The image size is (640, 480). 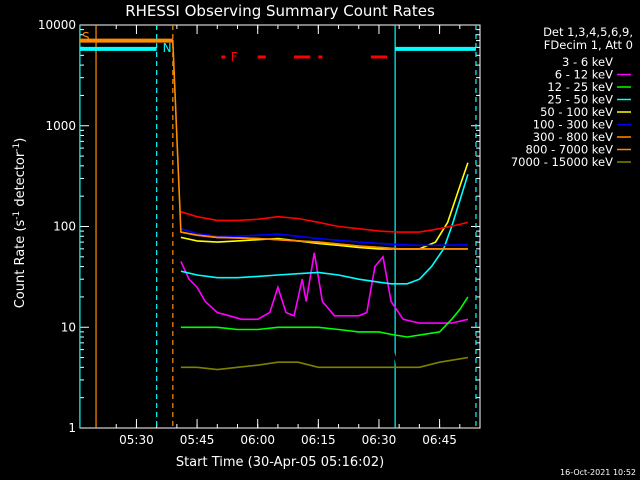 I want to click on legend-label: 3 - 6 keV, so click(x=587, y=62).